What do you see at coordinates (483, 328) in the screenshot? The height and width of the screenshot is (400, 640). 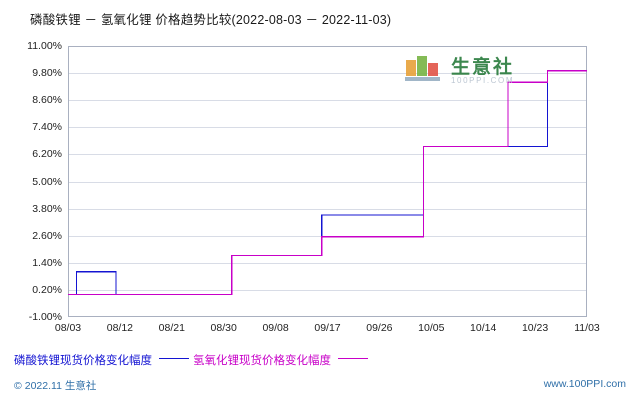 I see `x-tick-label: 10/14` at bounding box center [483, 328].